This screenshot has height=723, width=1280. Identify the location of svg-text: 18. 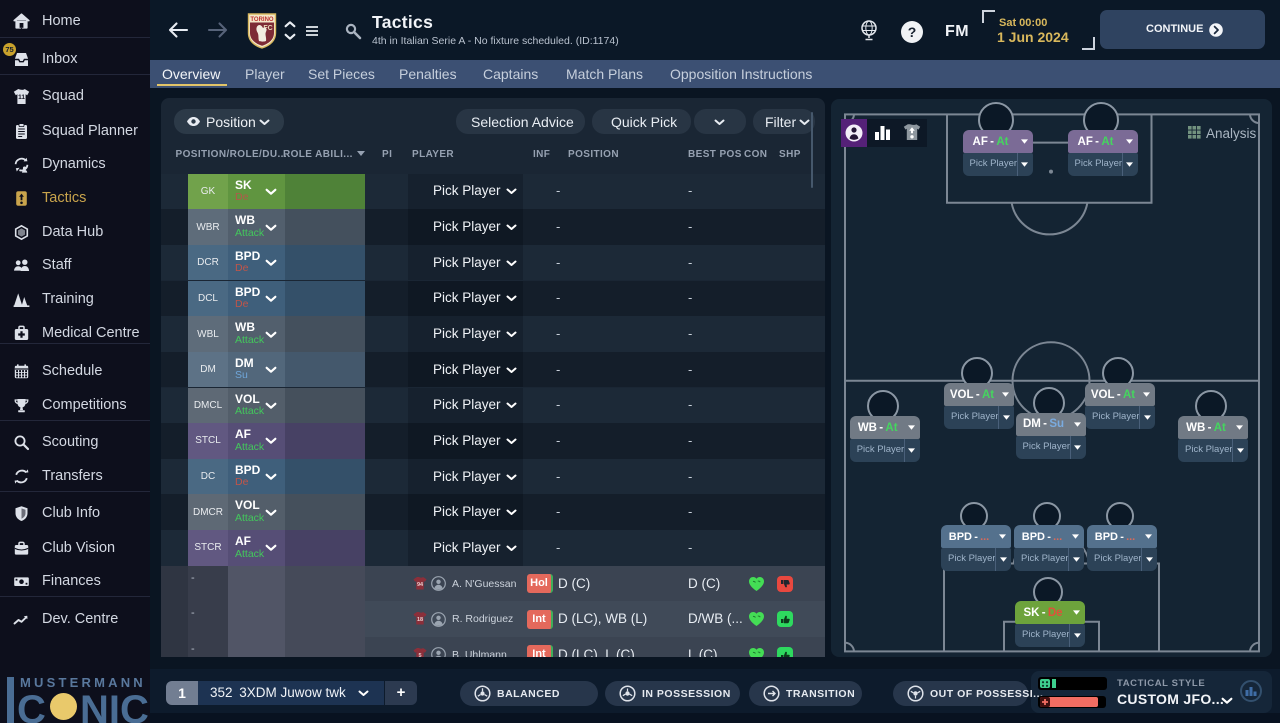
(420, 620).